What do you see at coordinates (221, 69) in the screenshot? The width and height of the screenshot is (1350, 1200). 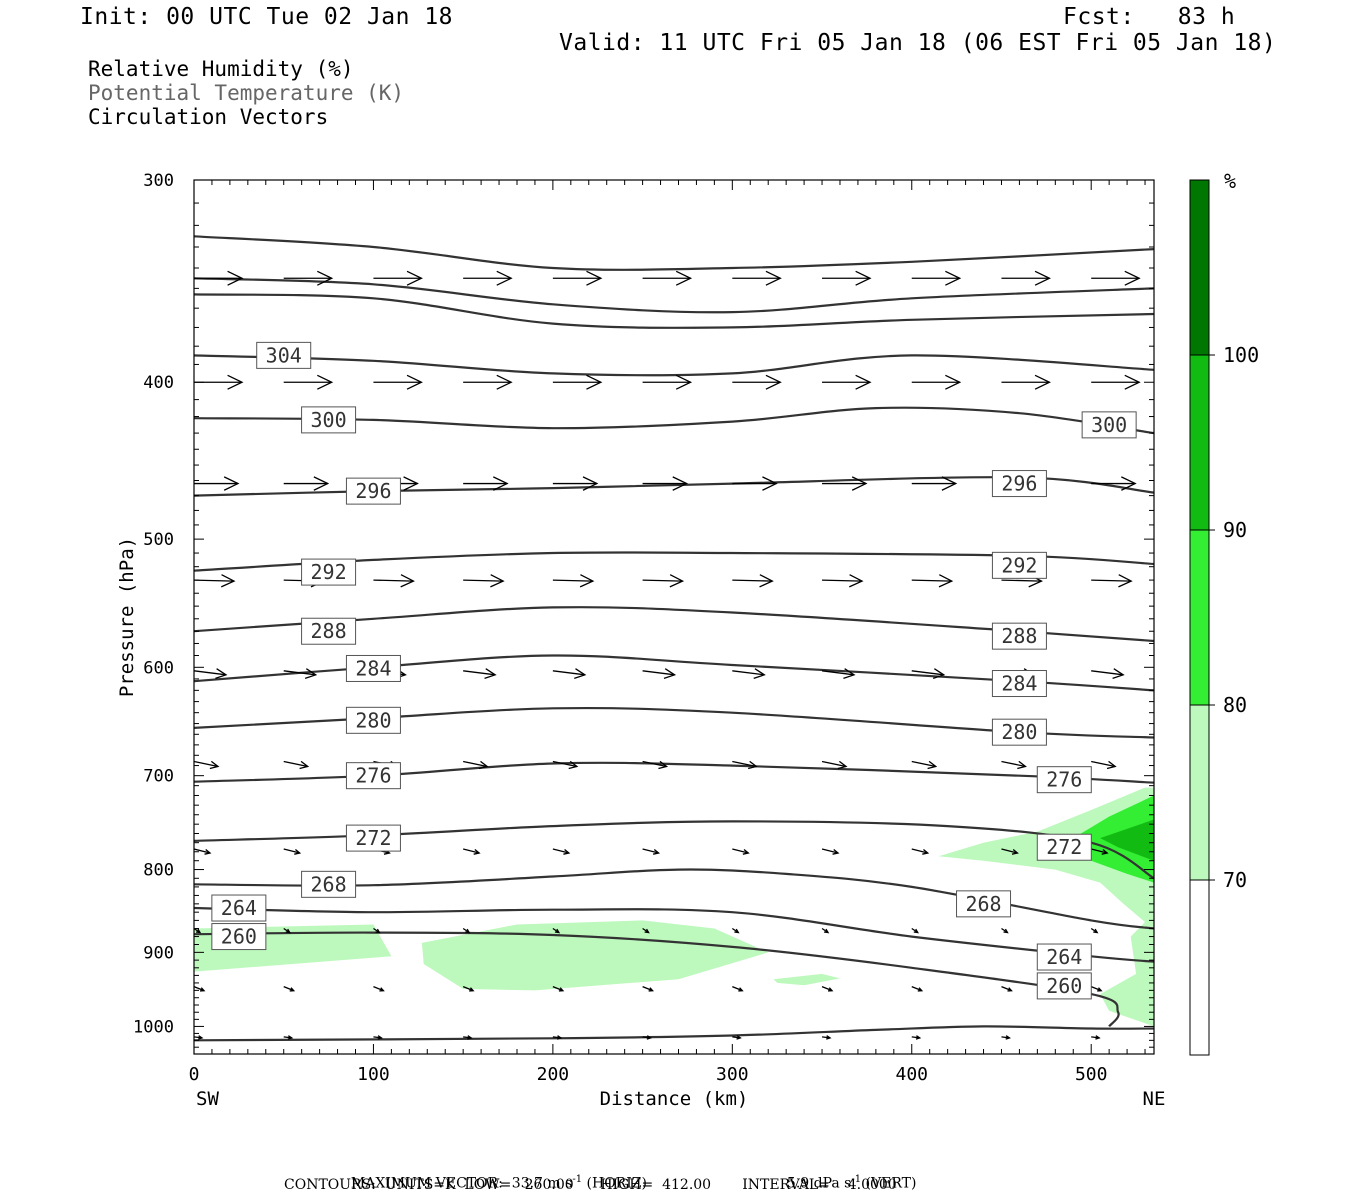 I see `legend-rh: Relative Humidity (%)` at bounding box center [221, 69].